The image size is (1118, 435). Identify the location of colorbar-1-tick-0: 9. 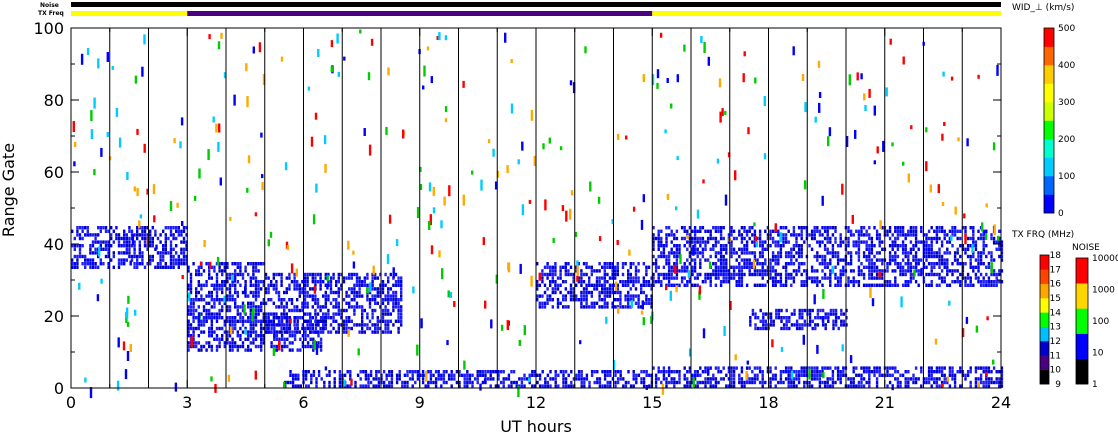
(1058, 385).